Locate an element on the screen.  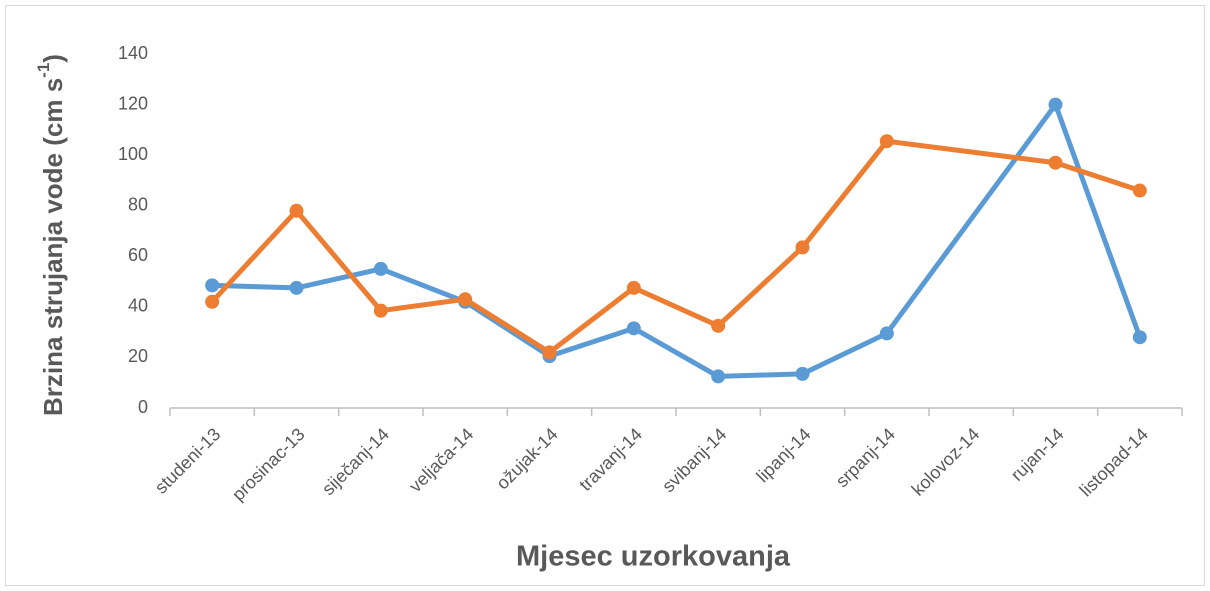
y-tick-label: 80 is located at coordinates (138, 204).